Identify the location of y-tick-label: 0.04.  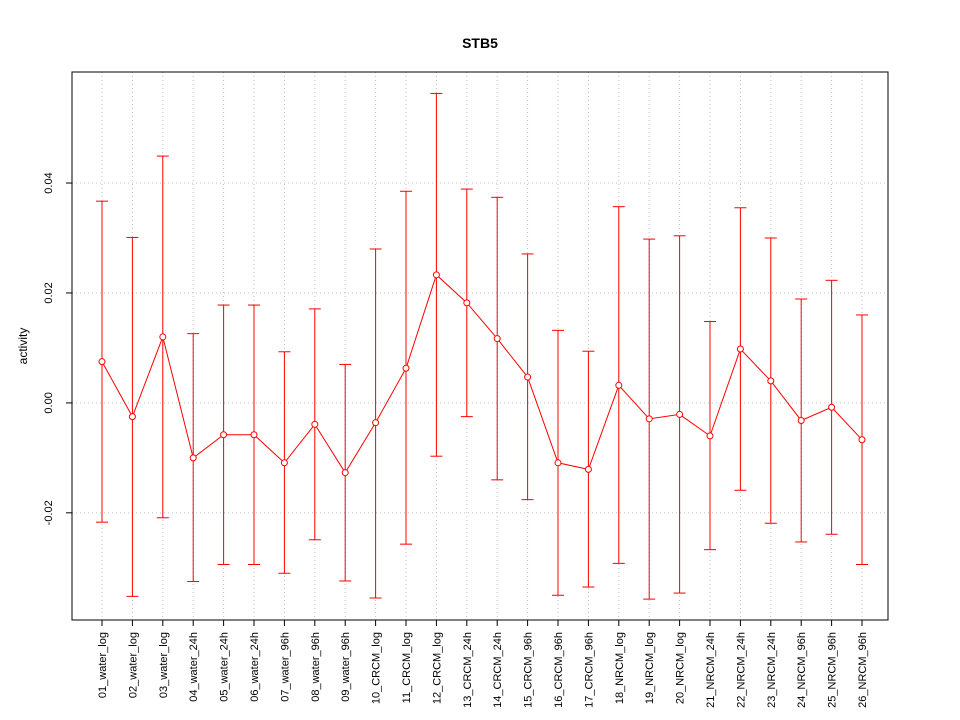
(49, 182).